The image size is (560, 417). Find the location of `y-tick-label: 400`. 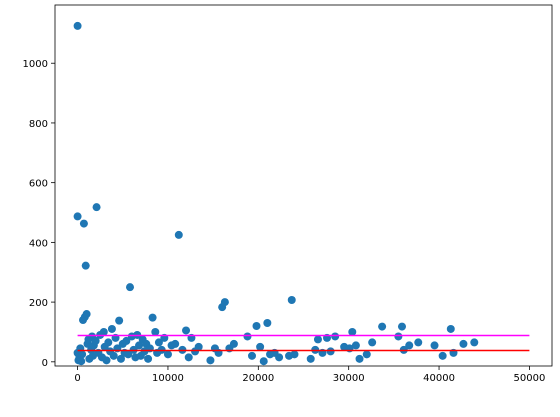

y-tick-label: 400 is located at coordinates (38, 243).